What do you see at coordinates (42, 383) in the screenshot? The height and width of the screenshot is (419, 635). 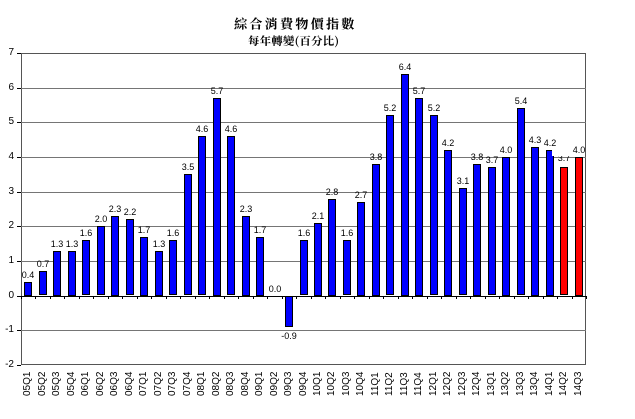 I see `x-axis-label: 05Q2` at bounding box center [42, 383].